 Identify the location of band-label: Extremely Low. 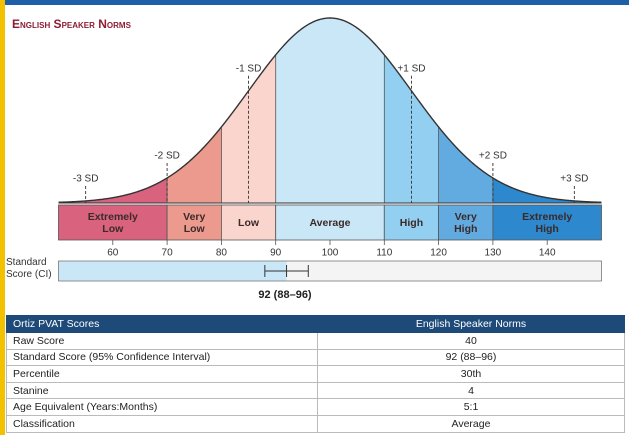
(113, 222).